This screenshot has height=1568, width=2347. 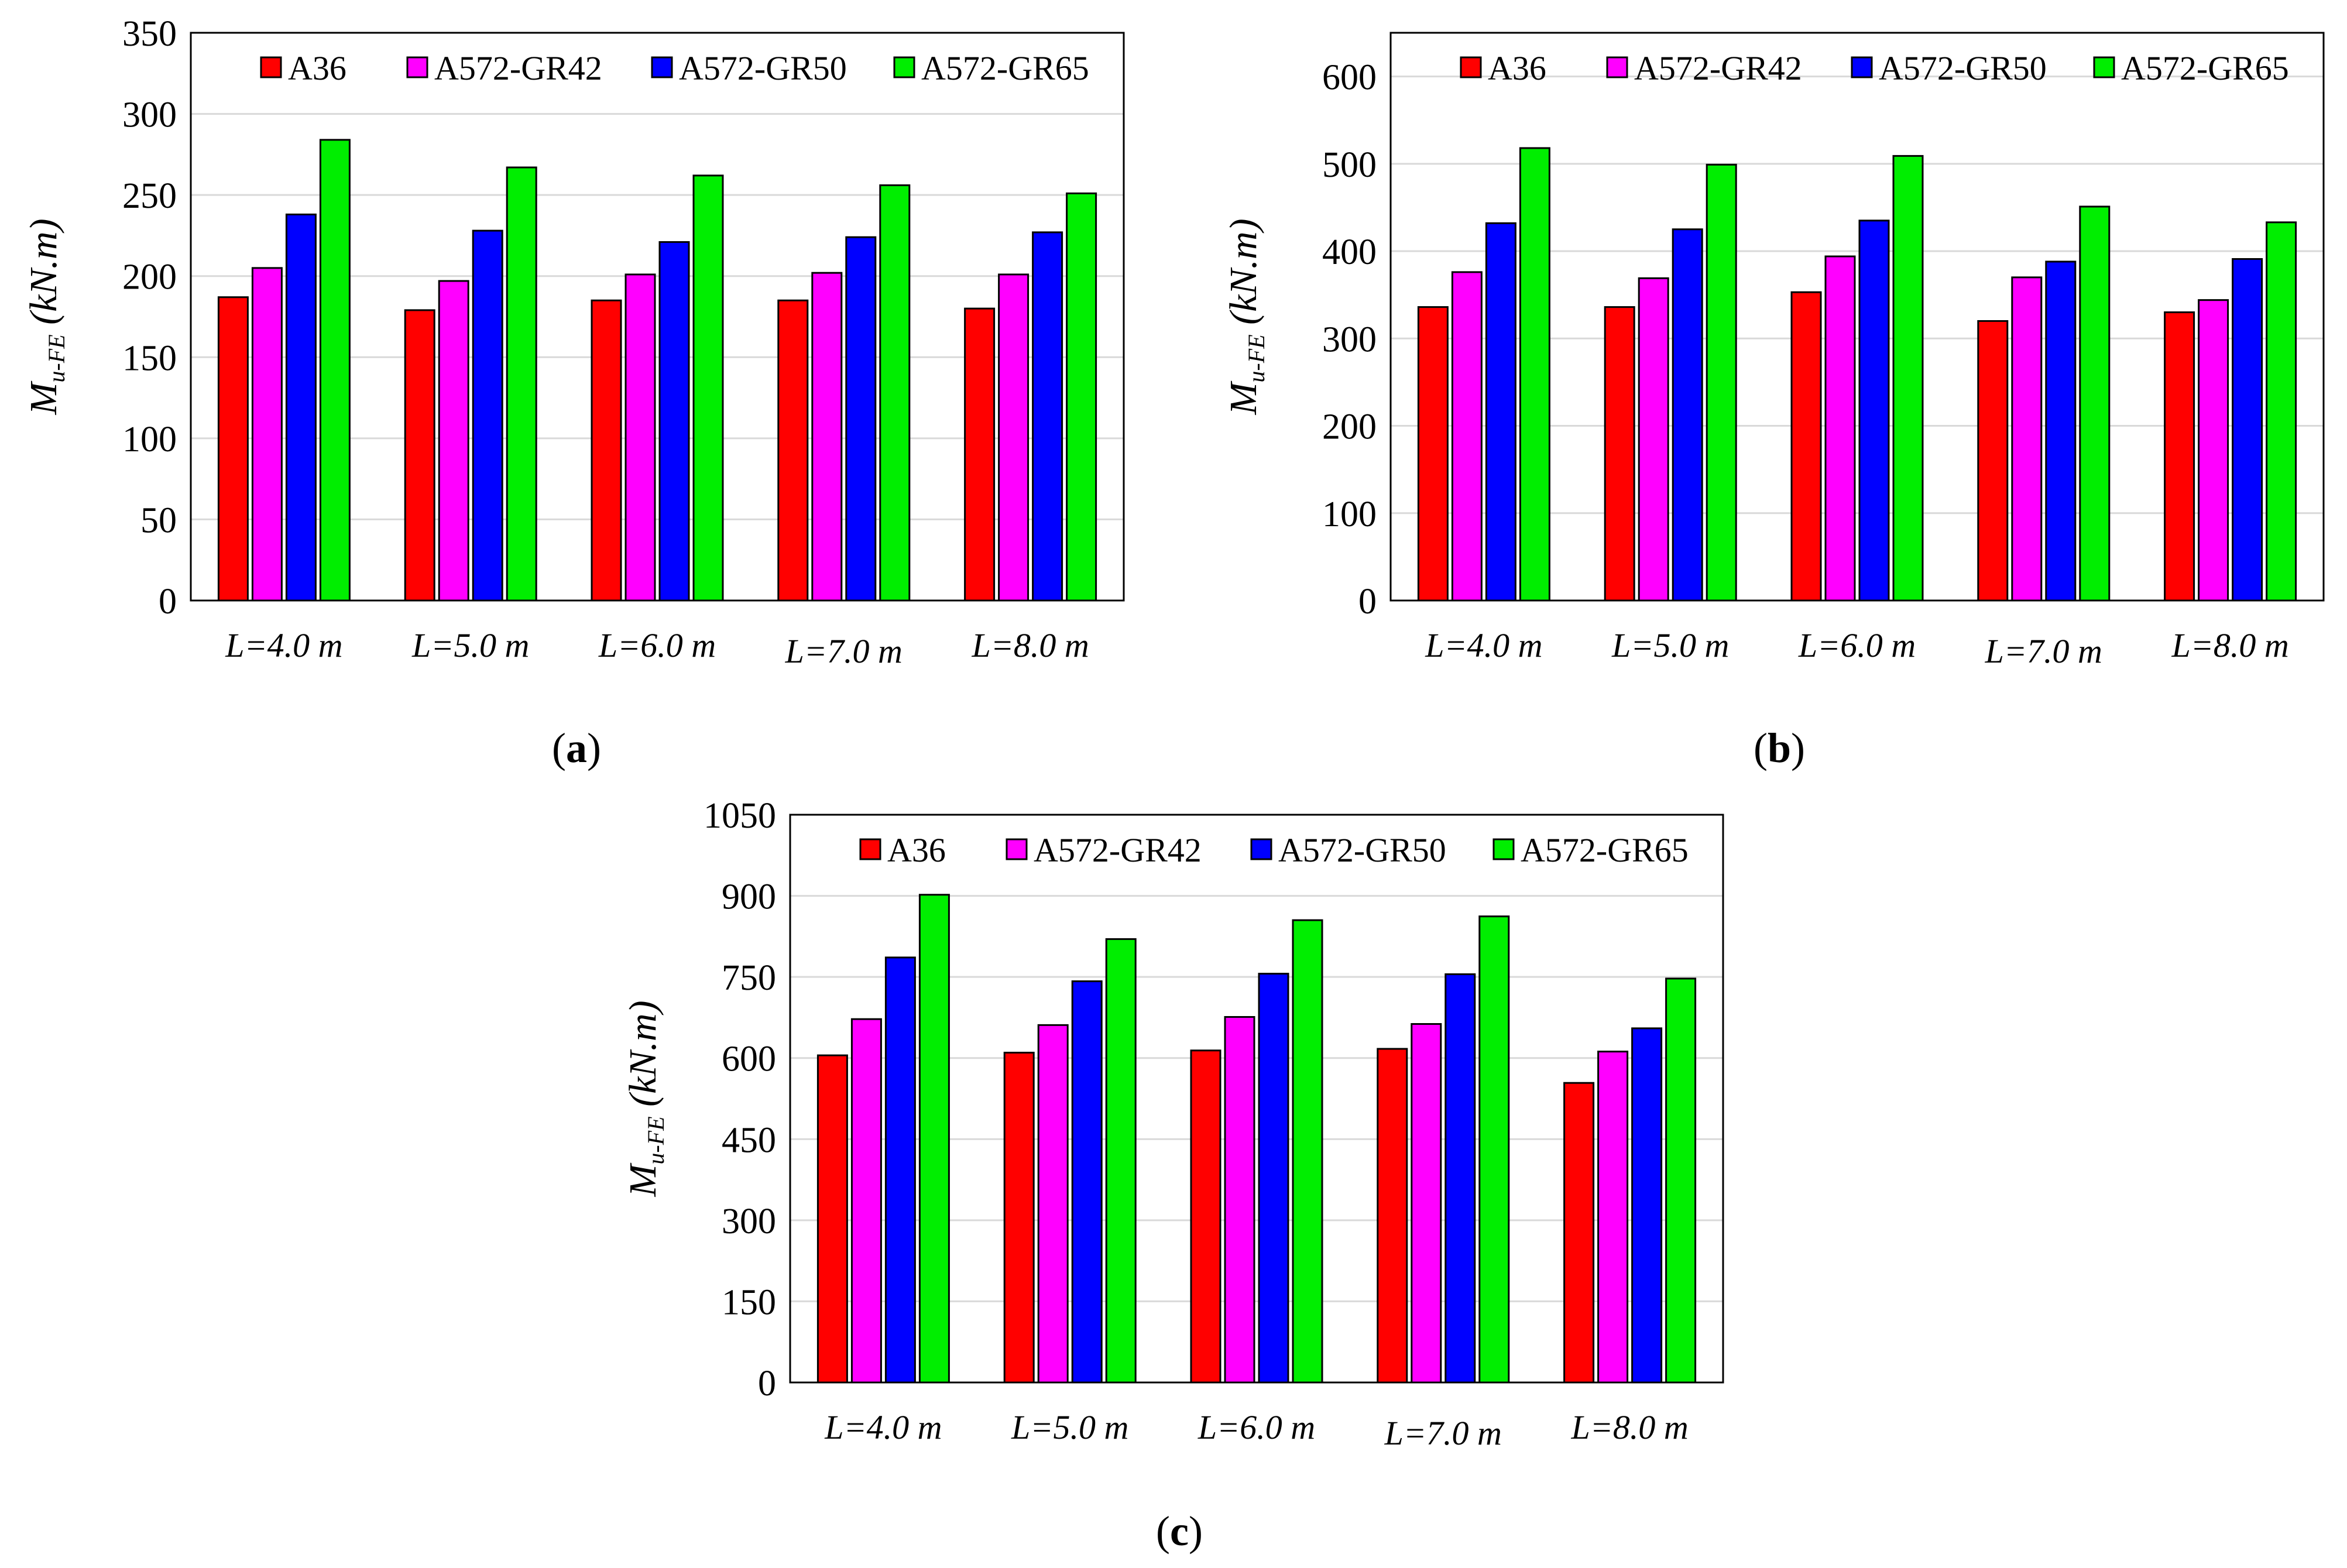 What do you see at coordinates (576, 748) in the screenshot?
I see `panel-letter: a` at bounding box center [576, 748].